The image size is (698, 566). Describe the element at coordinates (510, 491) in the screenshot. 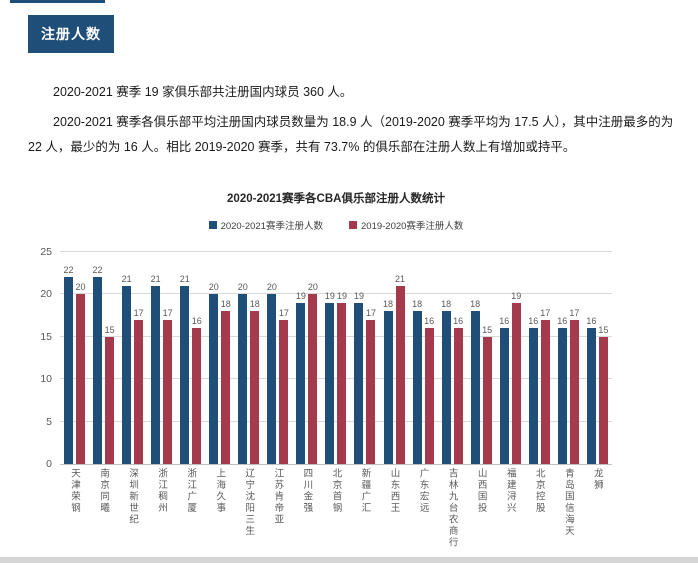

I see `x-label-text: 福建浔兴` at that location.